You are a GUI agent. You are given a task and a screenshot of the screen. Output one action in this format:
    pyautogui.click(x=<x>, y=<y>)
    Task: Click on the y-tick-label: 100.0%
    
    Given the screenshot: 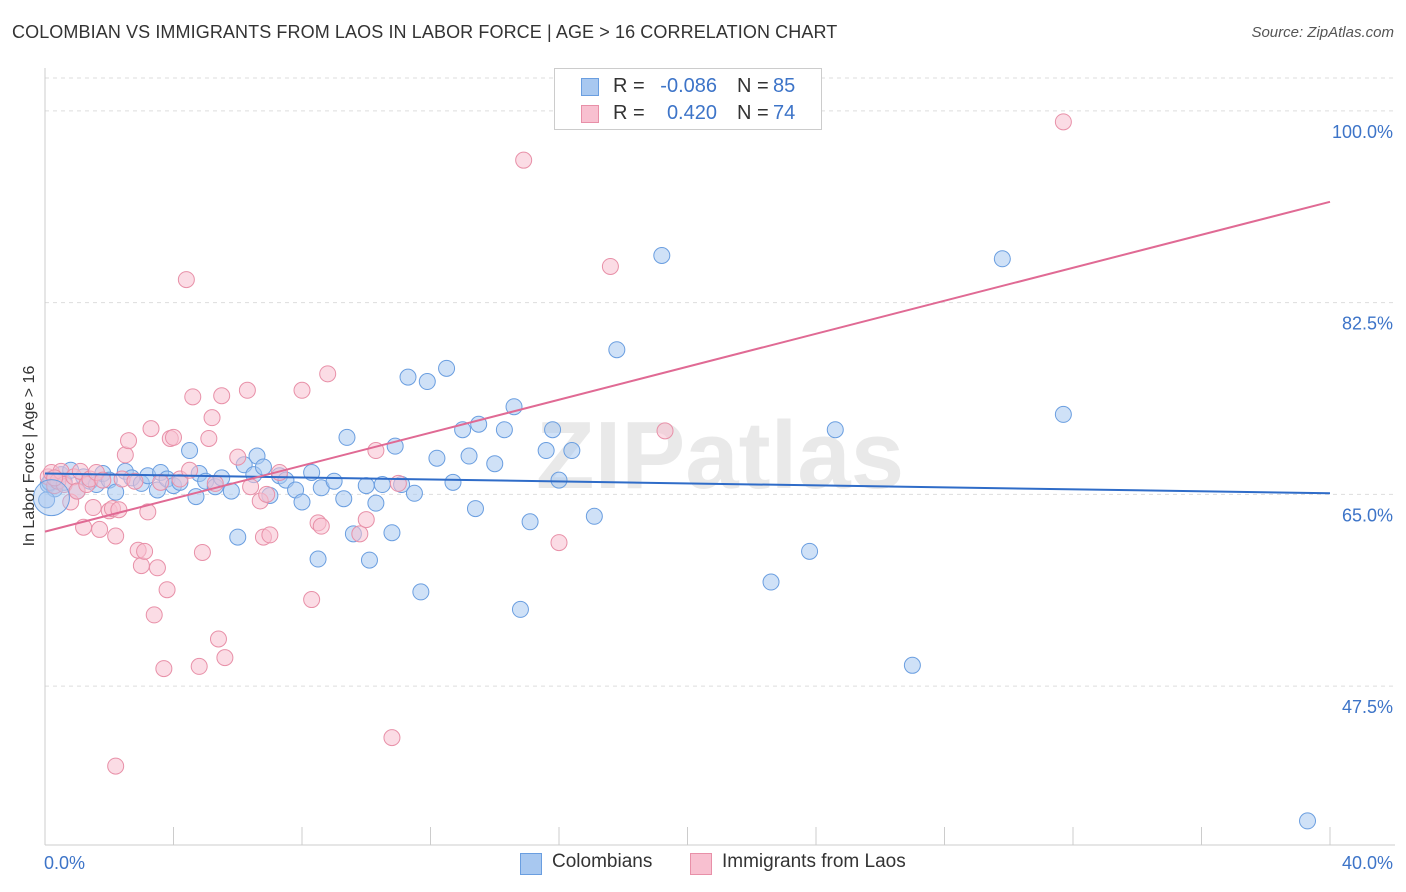 What is the action you would take?
    pyautogui.click(x=1362, y=132)
    